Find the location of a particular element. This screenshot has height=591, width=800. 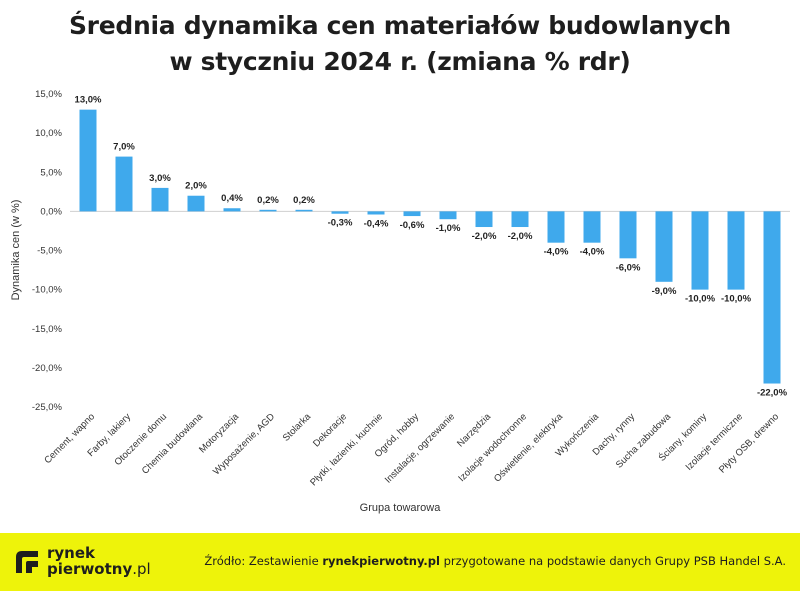

data-label: -0,3% is located at coordinates (340, 223).